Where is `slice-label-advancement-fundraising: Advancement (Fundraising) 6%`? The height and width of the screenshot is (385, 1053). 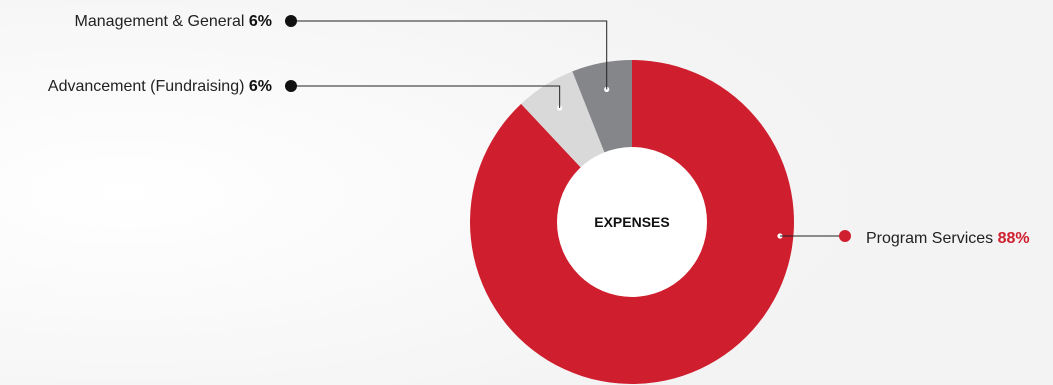
slice-label-advancement-fundraising: Advancement (Fundraising) 6% is located at coordinates (160, 86).